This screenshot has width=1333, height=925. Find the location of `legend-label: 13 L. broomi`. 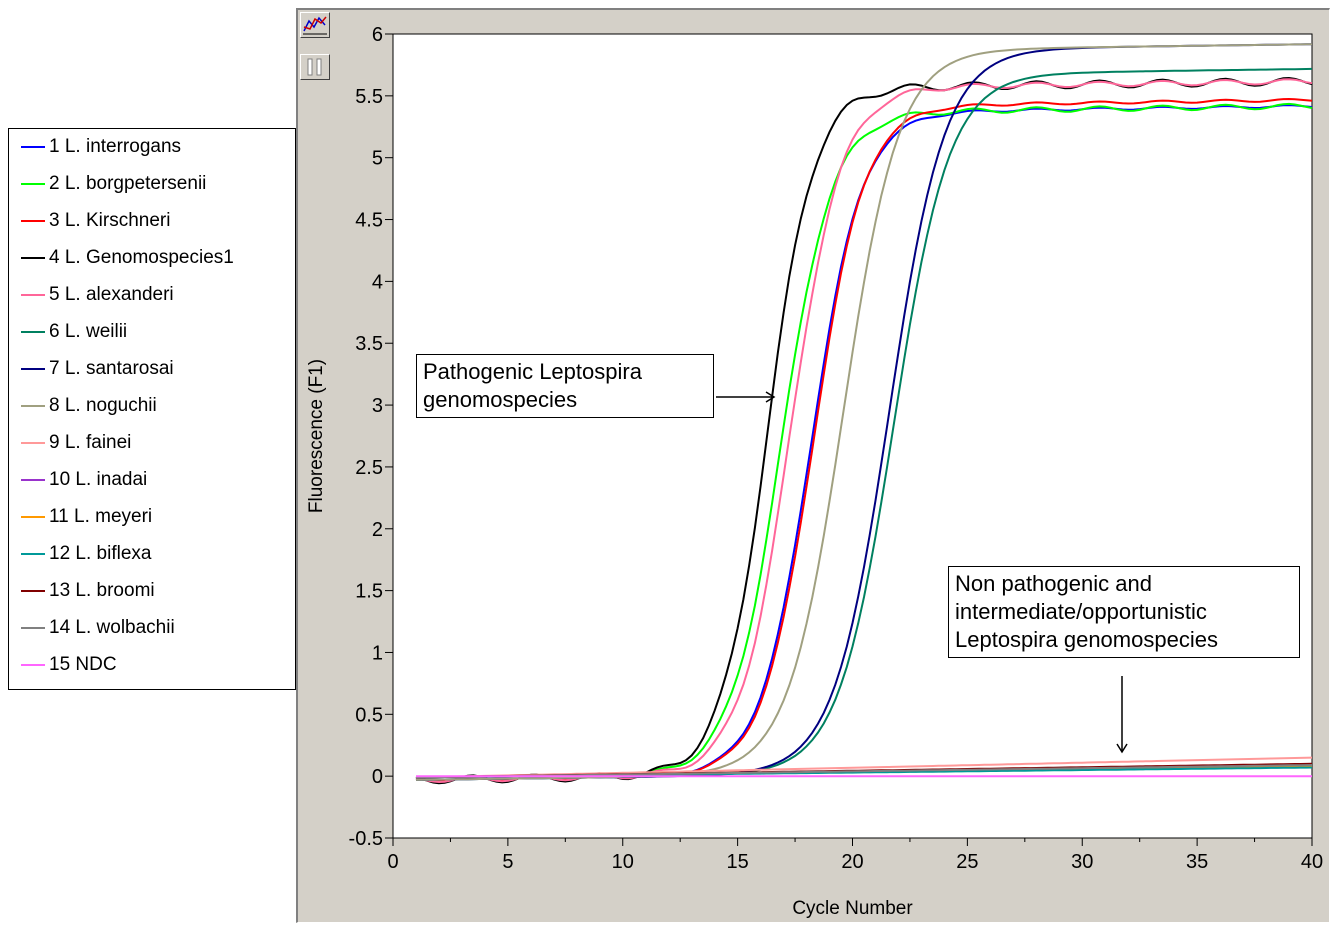

legend-label: 13 L. broomi is located at coordinates (102, 590).